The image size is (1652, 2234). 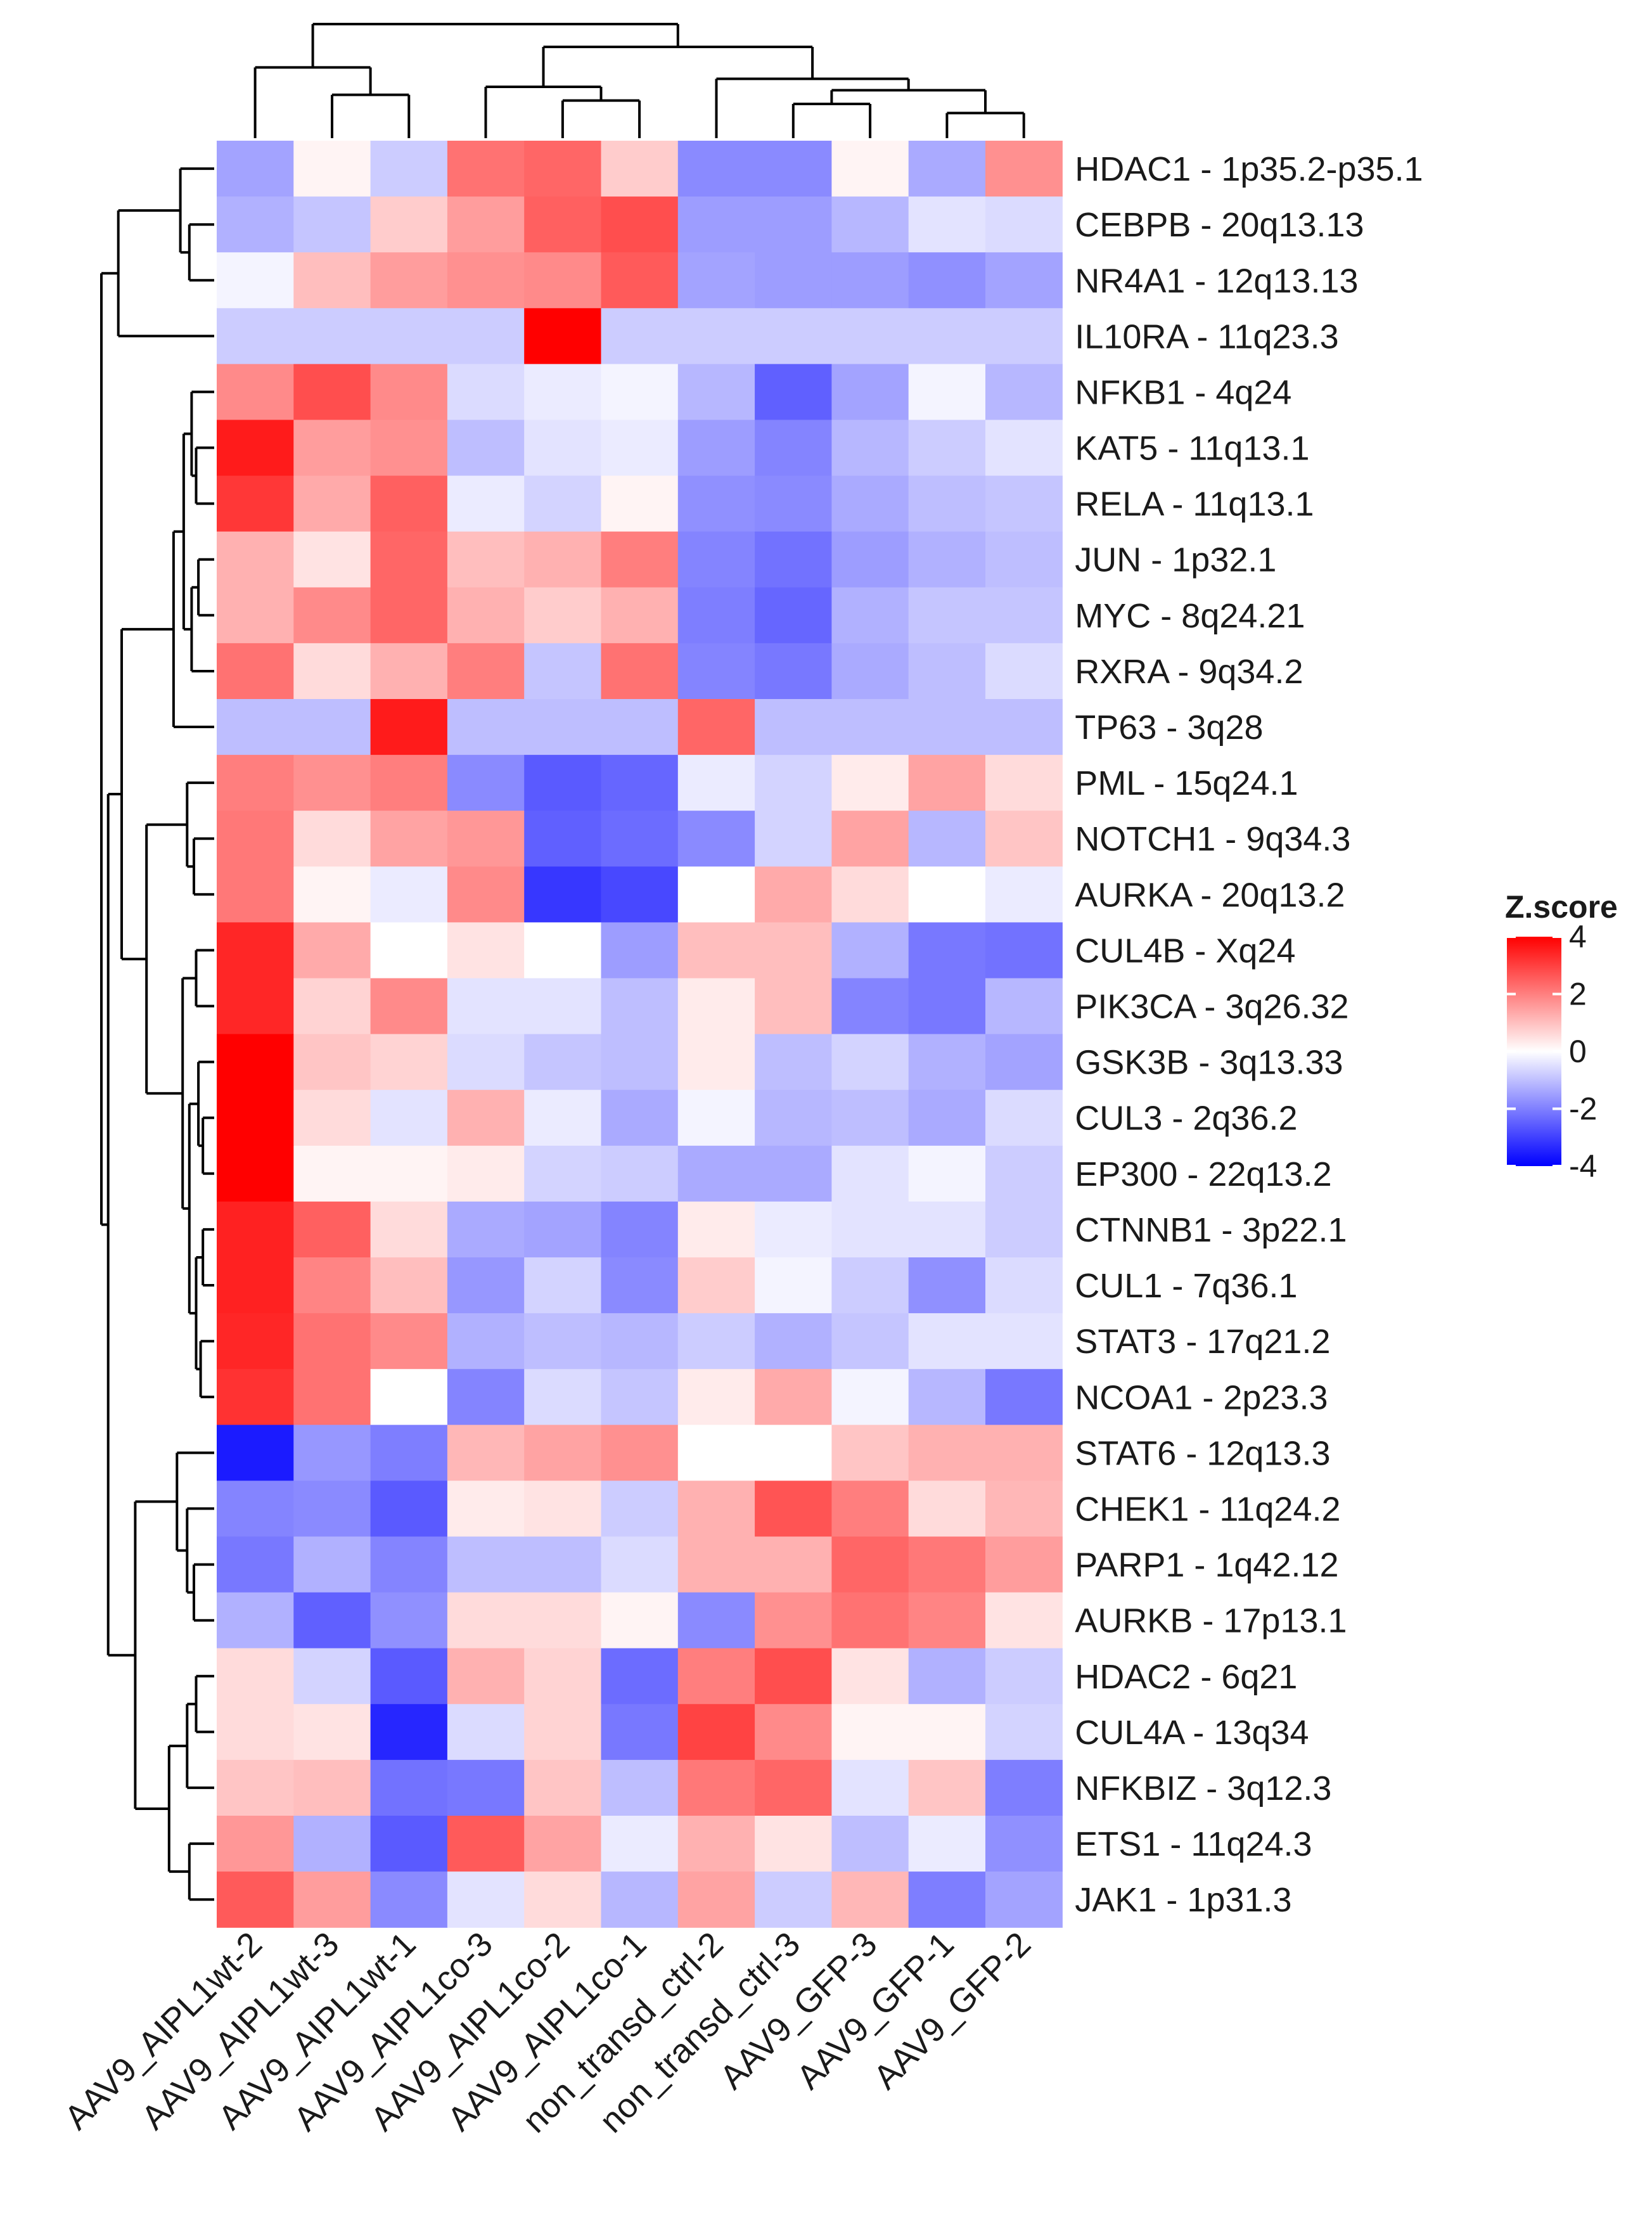 What do you see at coordinates (1578, 936) in the screenshot?
I see `legend-tick-label: 4` at bounding box center [1578, 936].